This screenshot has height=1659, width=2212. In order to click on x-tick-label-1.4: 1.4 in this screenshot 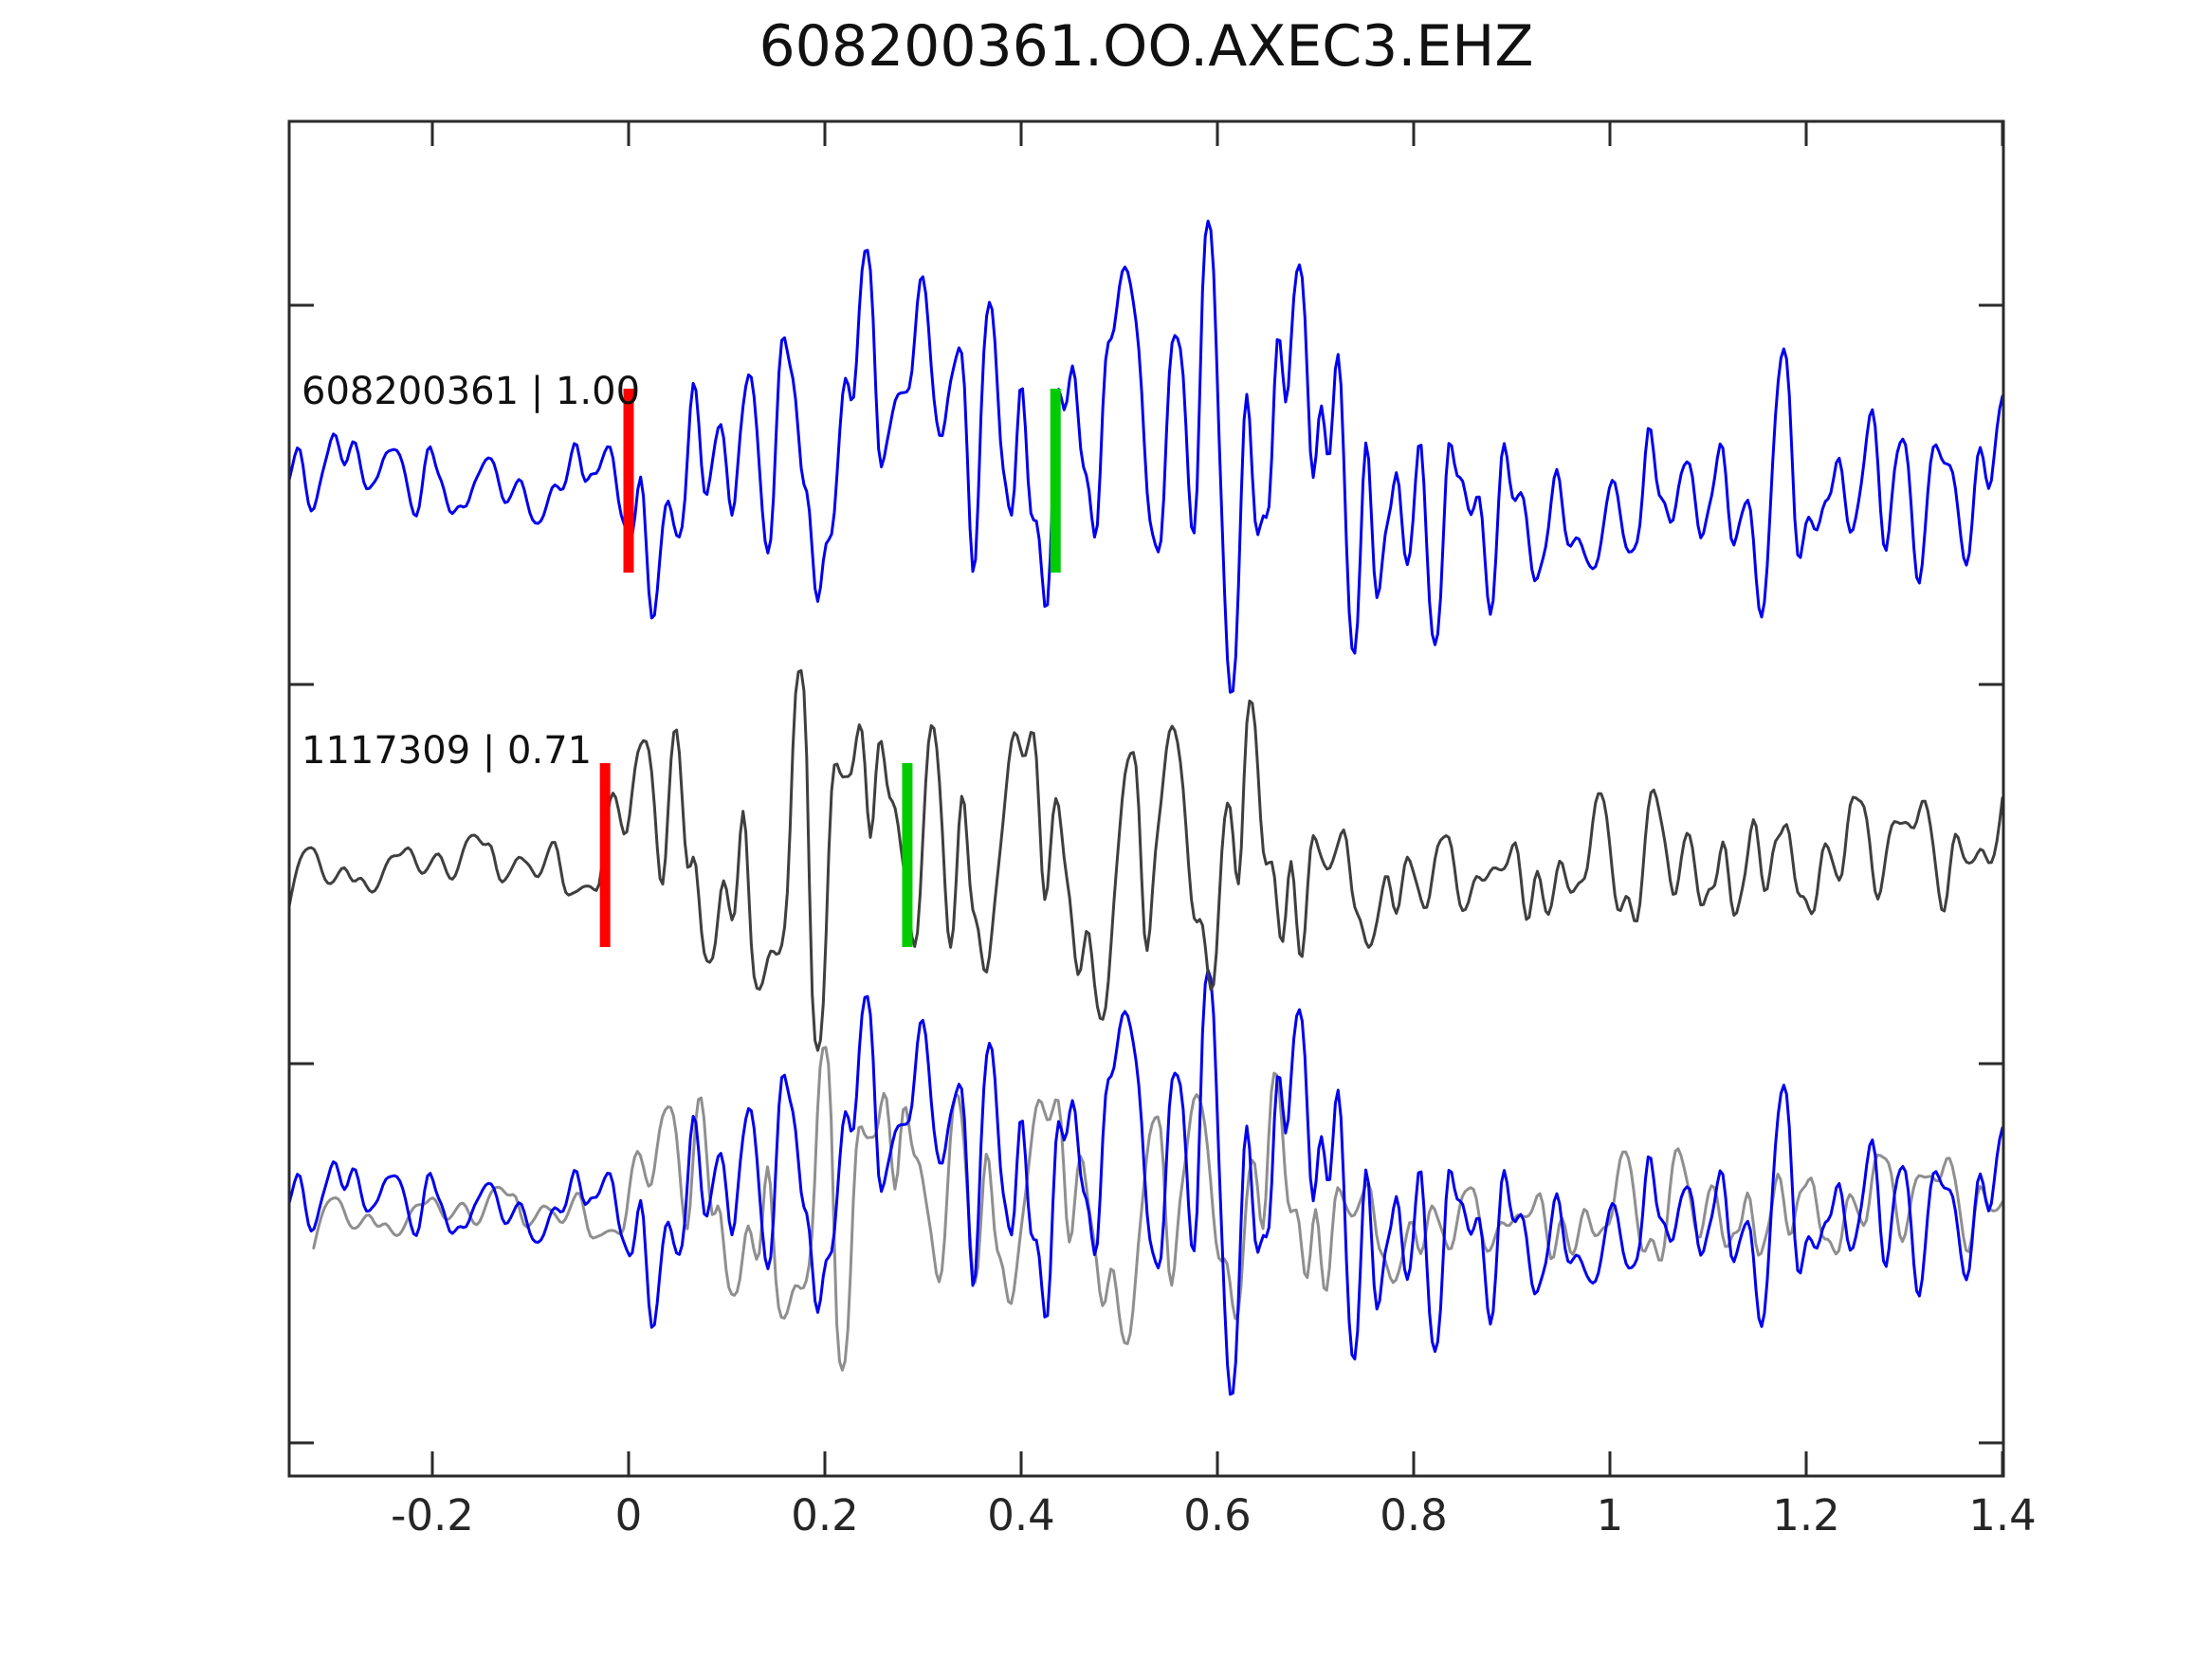, I will do `click(2003, 1515)`.